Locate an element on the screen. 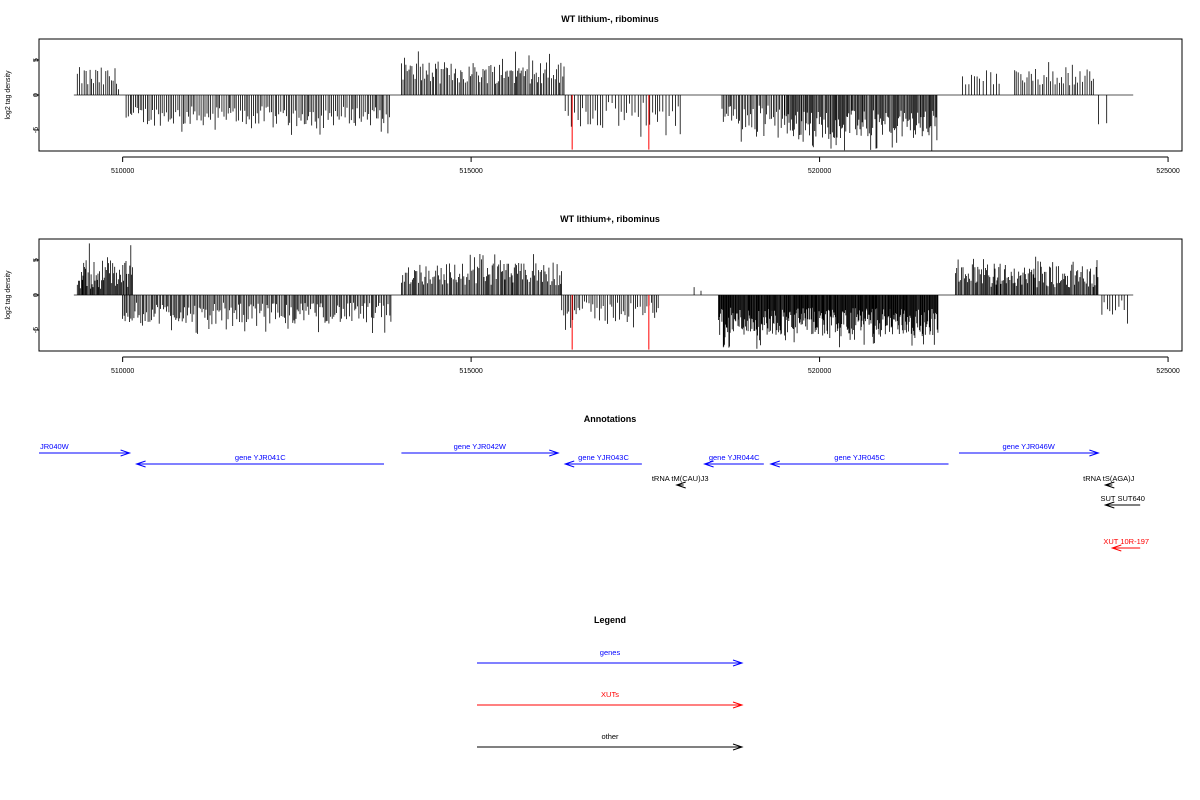  legend-title: Legend is located at coordinates (610, 620).